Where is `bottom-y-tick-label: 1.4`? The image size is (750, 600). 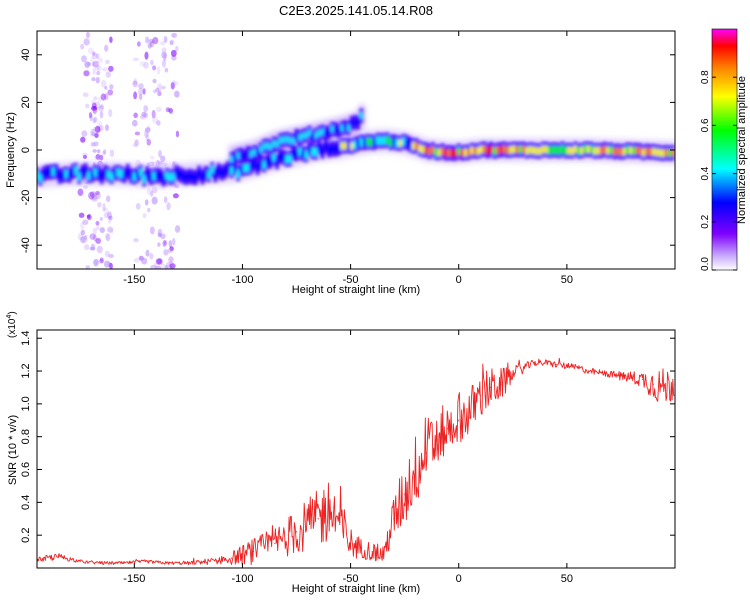 bottom-y-tick-label: 1.4 is located at coordinates (26, 338).